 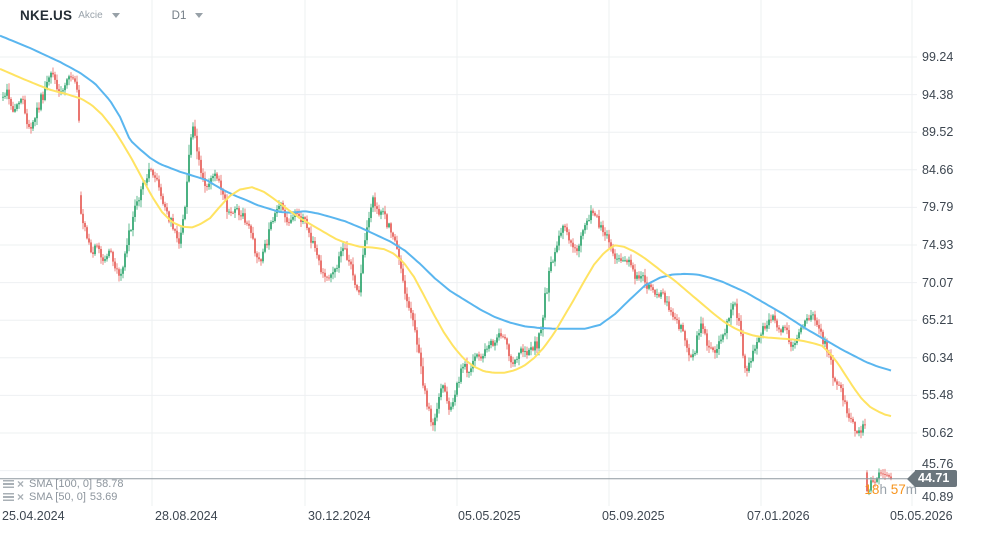 What do you see at coordinates (938, 463) in the screenshot?
I see `y-axis-label: 45.76` at bounding box center [938, 463].